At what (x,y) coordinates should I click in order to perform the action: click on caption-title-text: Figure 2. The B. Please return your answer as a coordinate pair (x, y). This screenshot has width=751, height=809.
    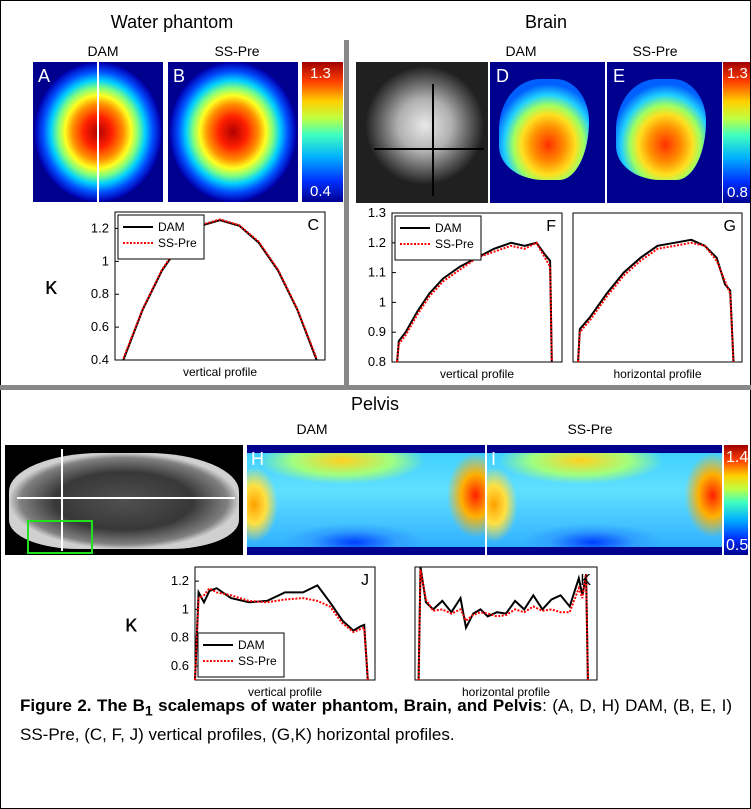
    Looking at the image, I should click on (82, 705).